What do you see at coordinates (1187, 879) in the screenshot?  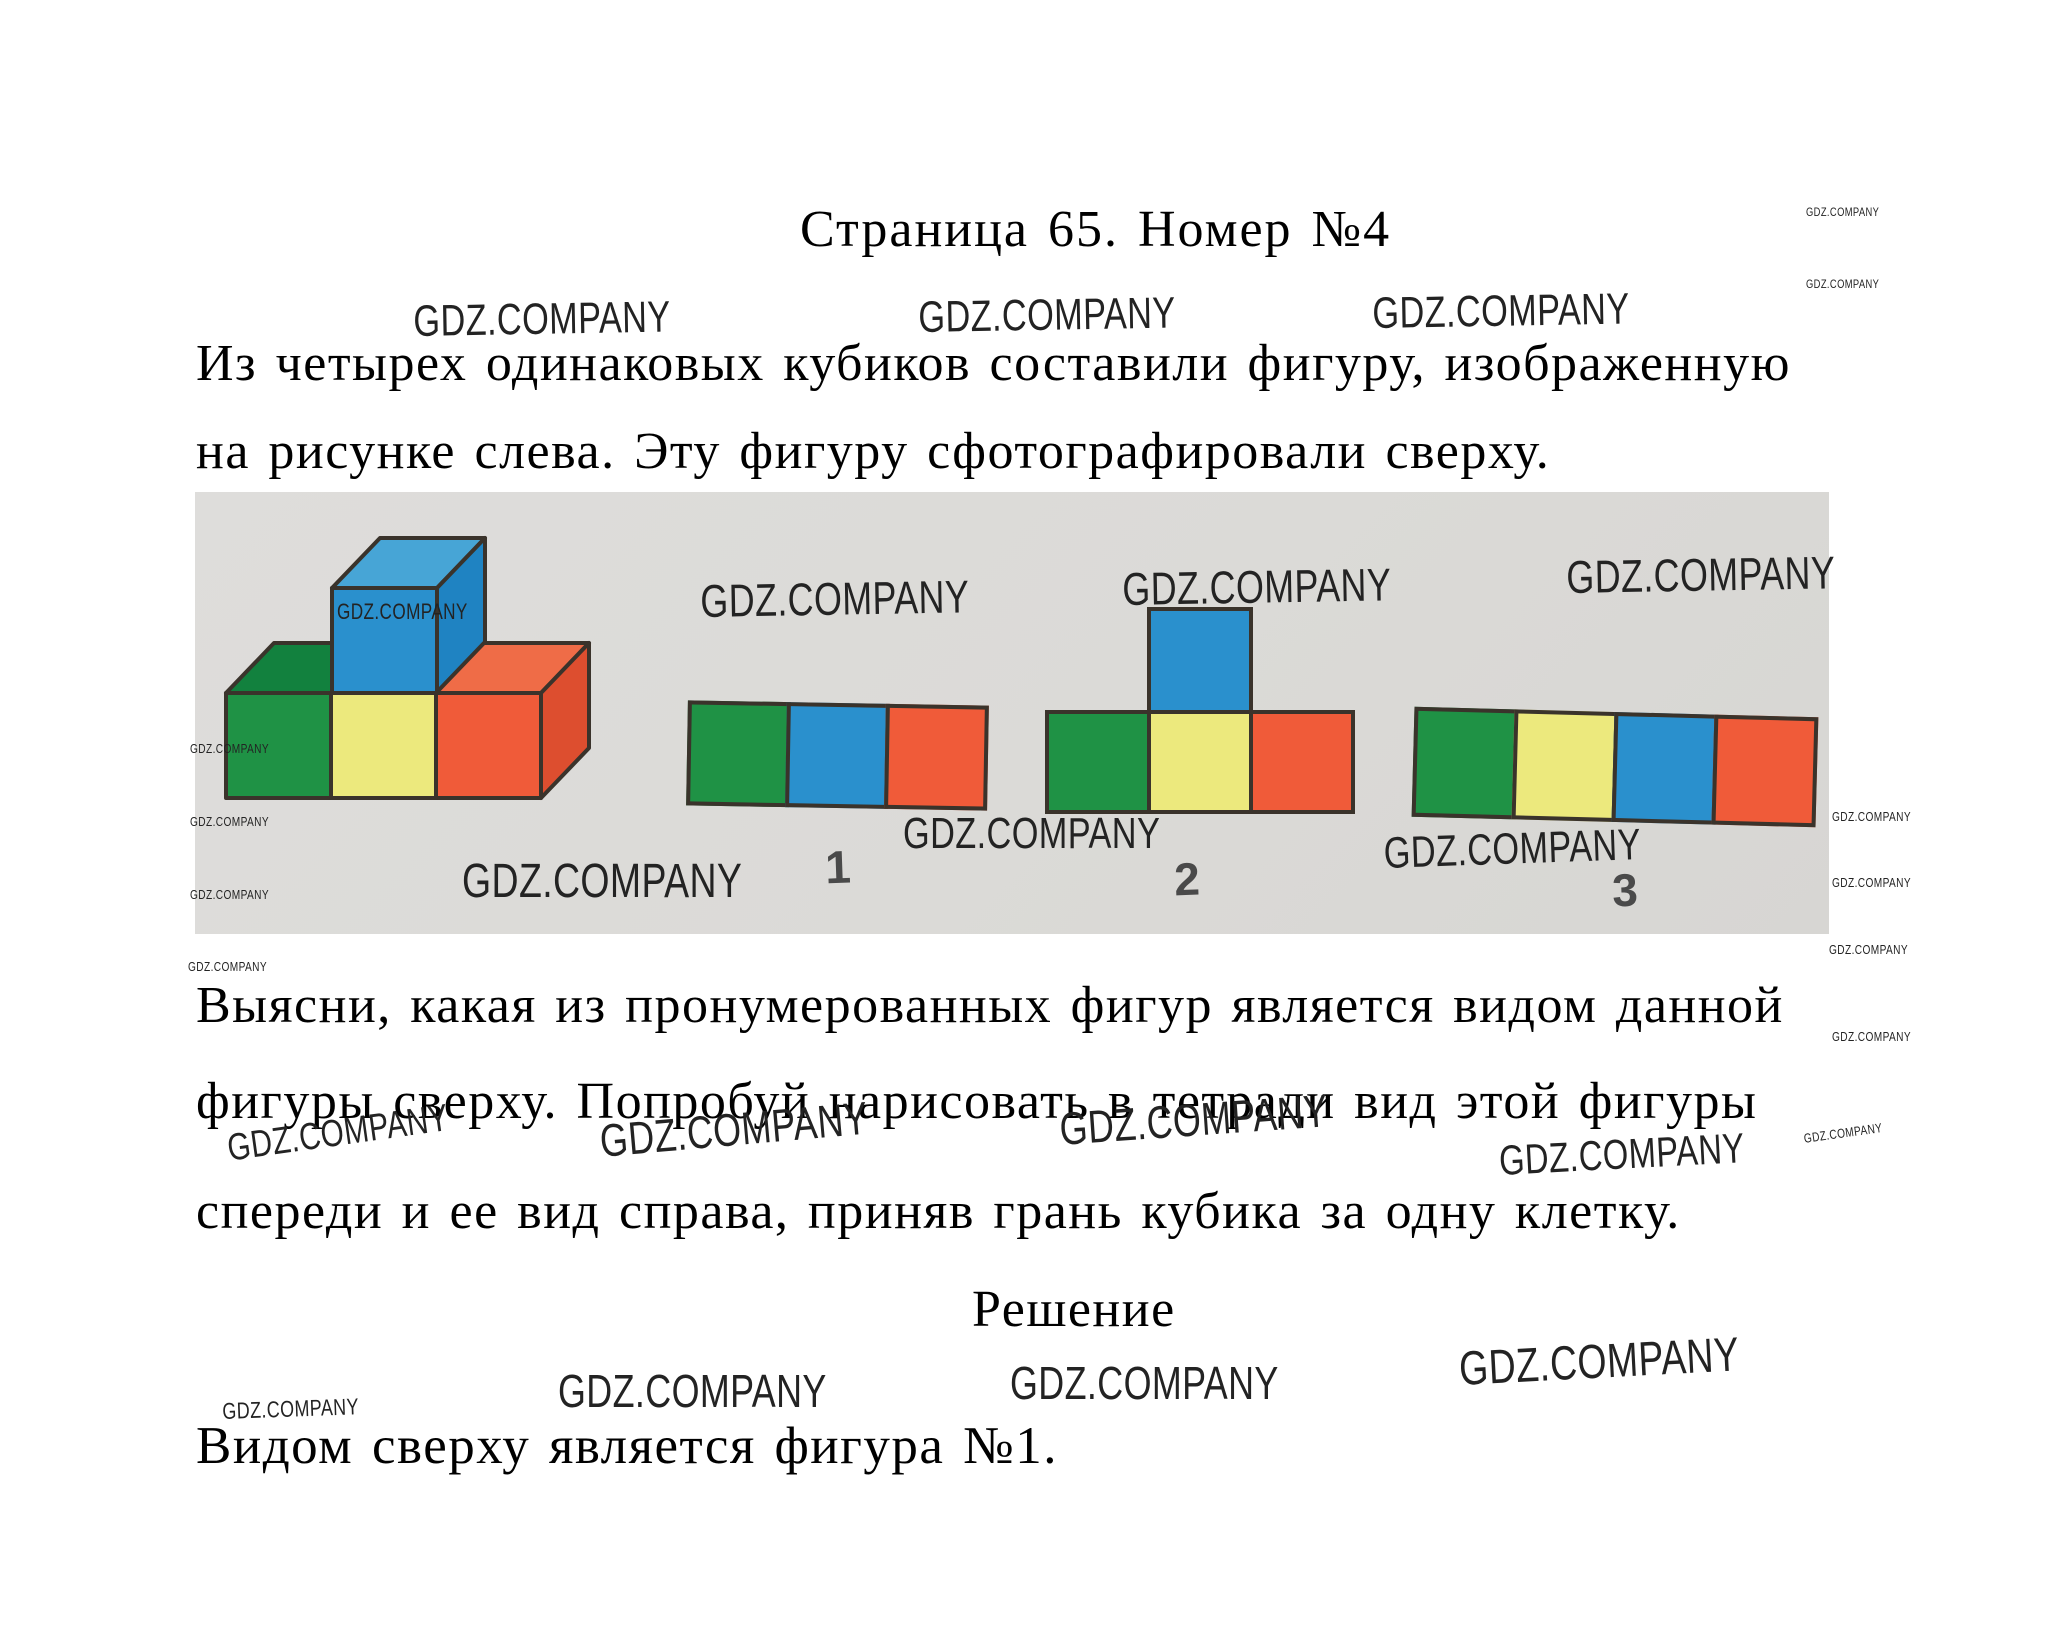 I see `figure-2-label: 2` at bounding box center [1187, 879].